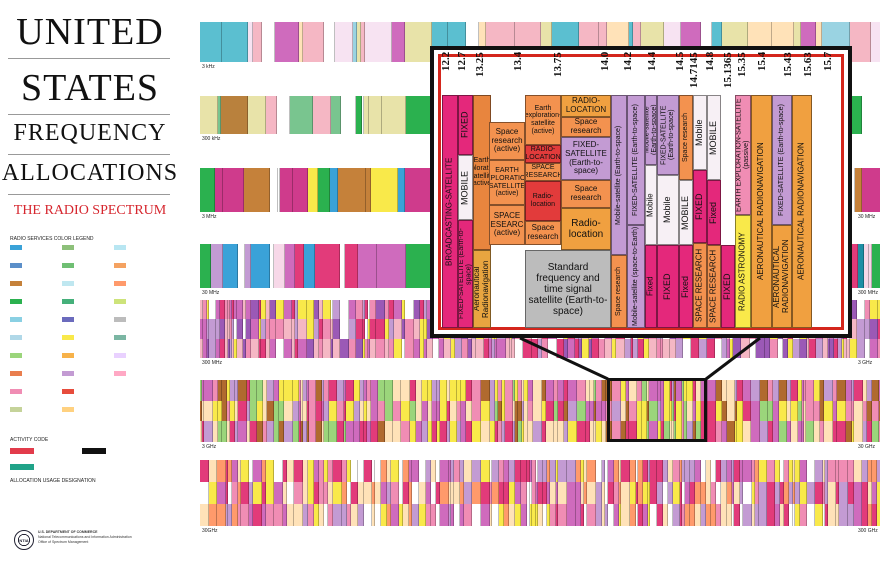 The width and height of the screenshot is (885, 568). Describe the element at coordinates (668, 286) in the screenshot. I see `allocation-cell: FIXED` at that location.